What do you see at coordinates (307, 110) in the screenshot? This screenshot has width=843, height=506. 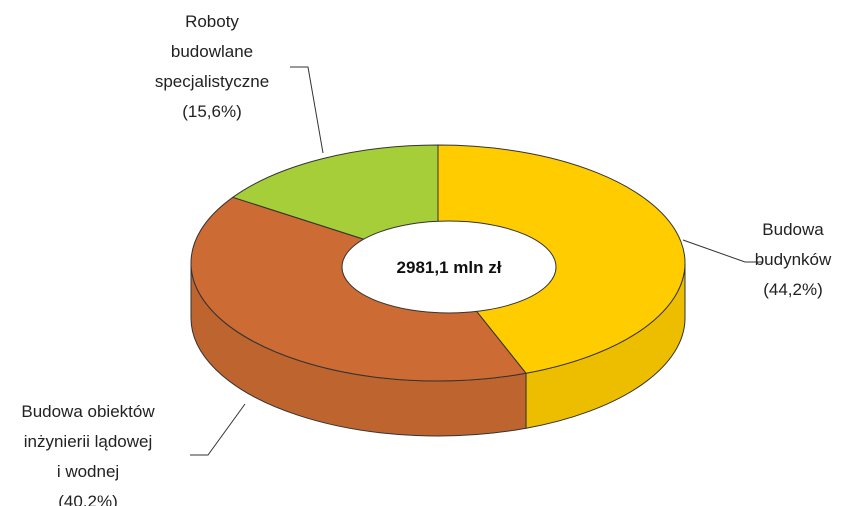 I see `leader-roboty-budowlane-specjalistyczne` at bounding box center [307, 110].